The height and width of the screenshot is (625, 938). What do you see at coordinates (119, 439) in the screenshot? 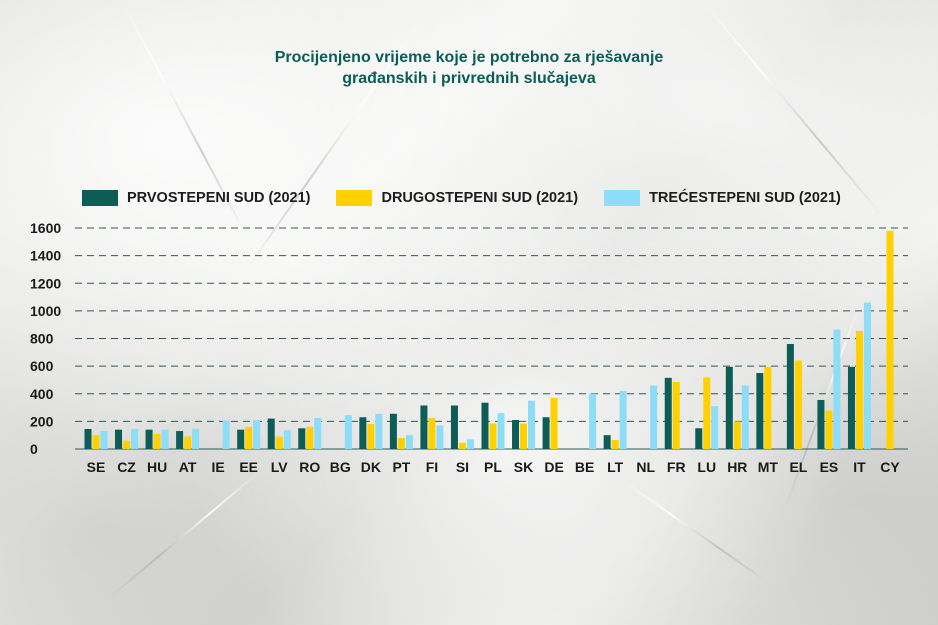
I see `bar-cz-first` at bounding box center [119, 439].